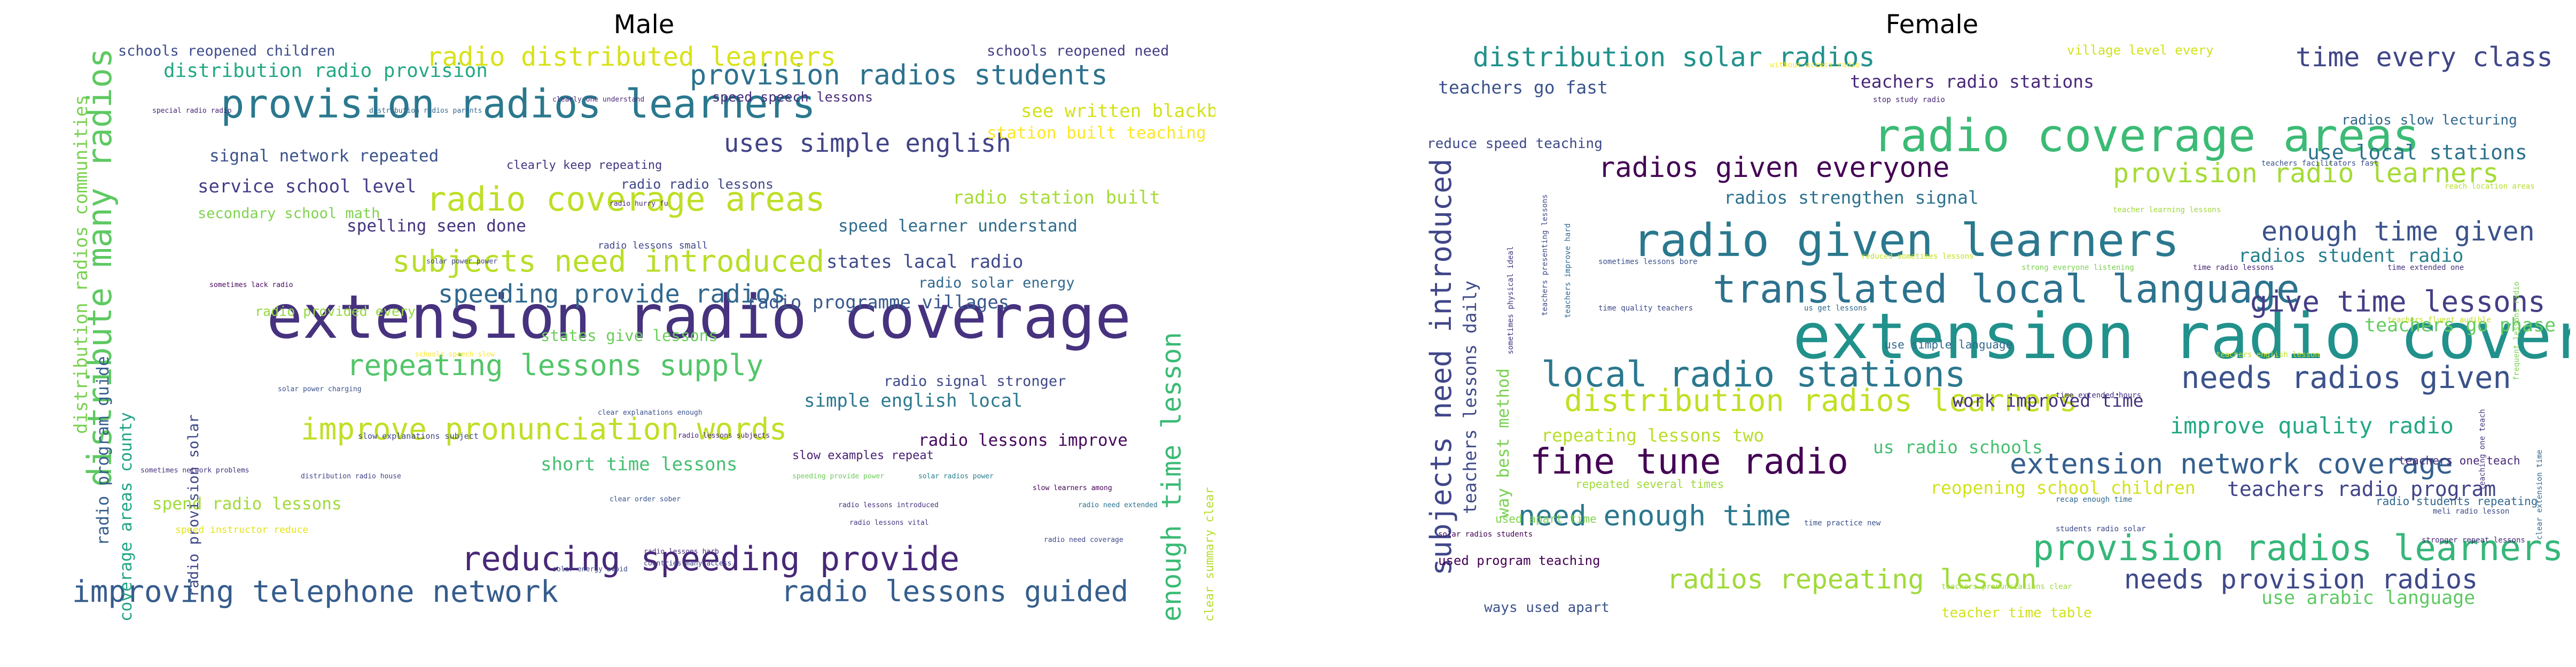 The width and height of the screenshot is (2576, 667). Describe the element at coordinates (1674, 58) in the screenshot. I see `word-15: distribution solar radios` at that location.